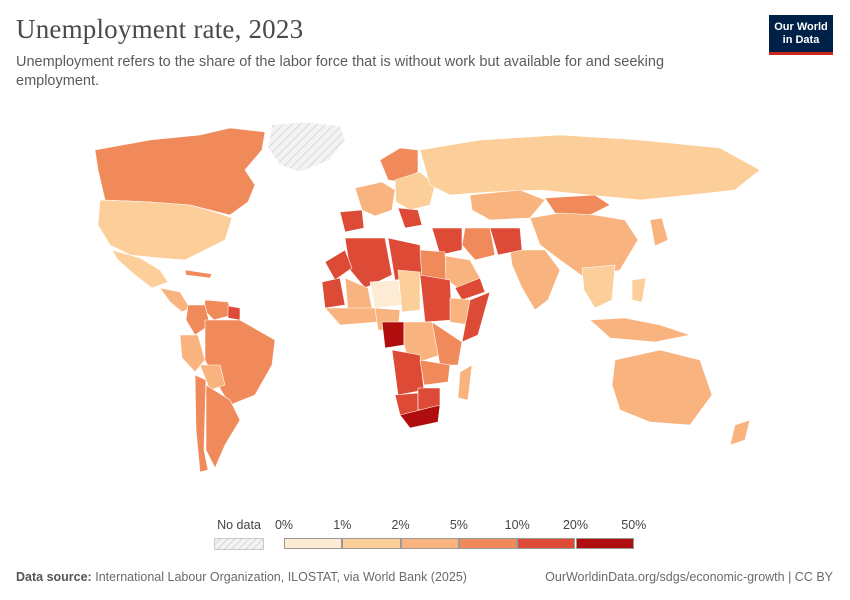 The width and height of the screenshot is (850, 600). I want to click on country-australia: Australia, so click(662, 387).